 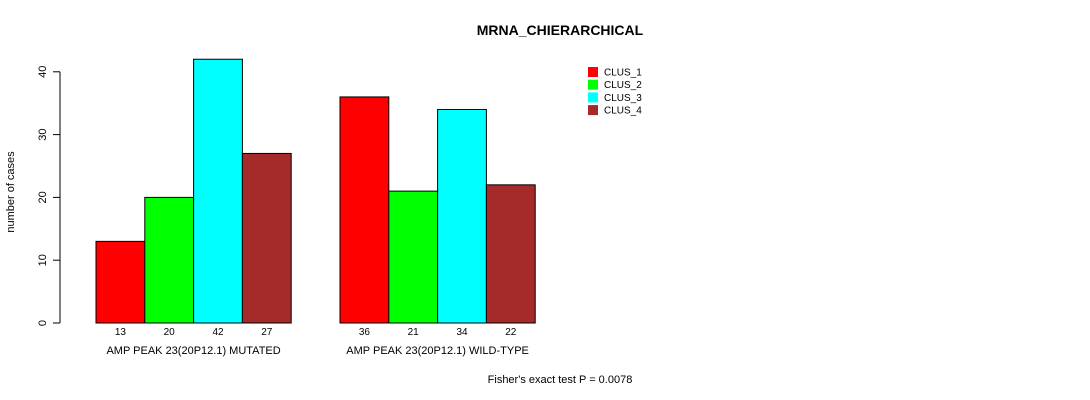 What do you see at coordinates (623, 98) in the screenshot?
I see `legend-label: CLUS_3` at bounding box center [623, 98].